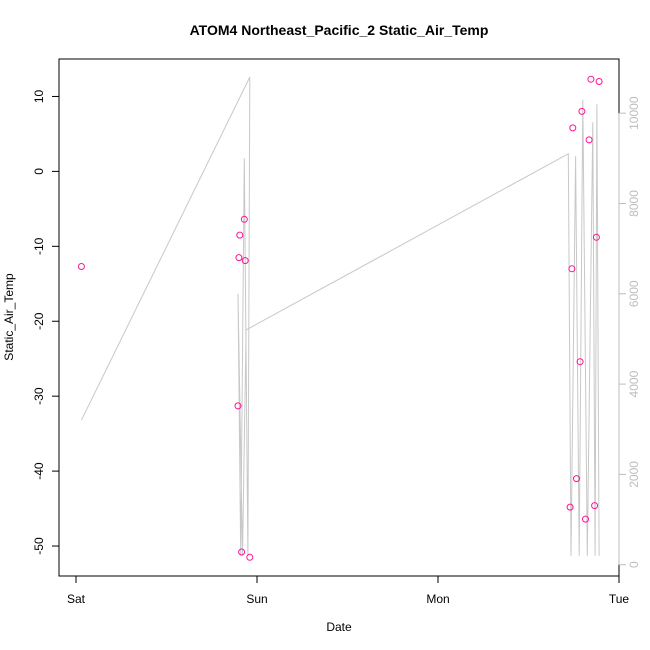  What do you see at coordinates (256, 599) in the screenshot?
I see `x-tick-label: Sun` at bounding box center [256, 599].